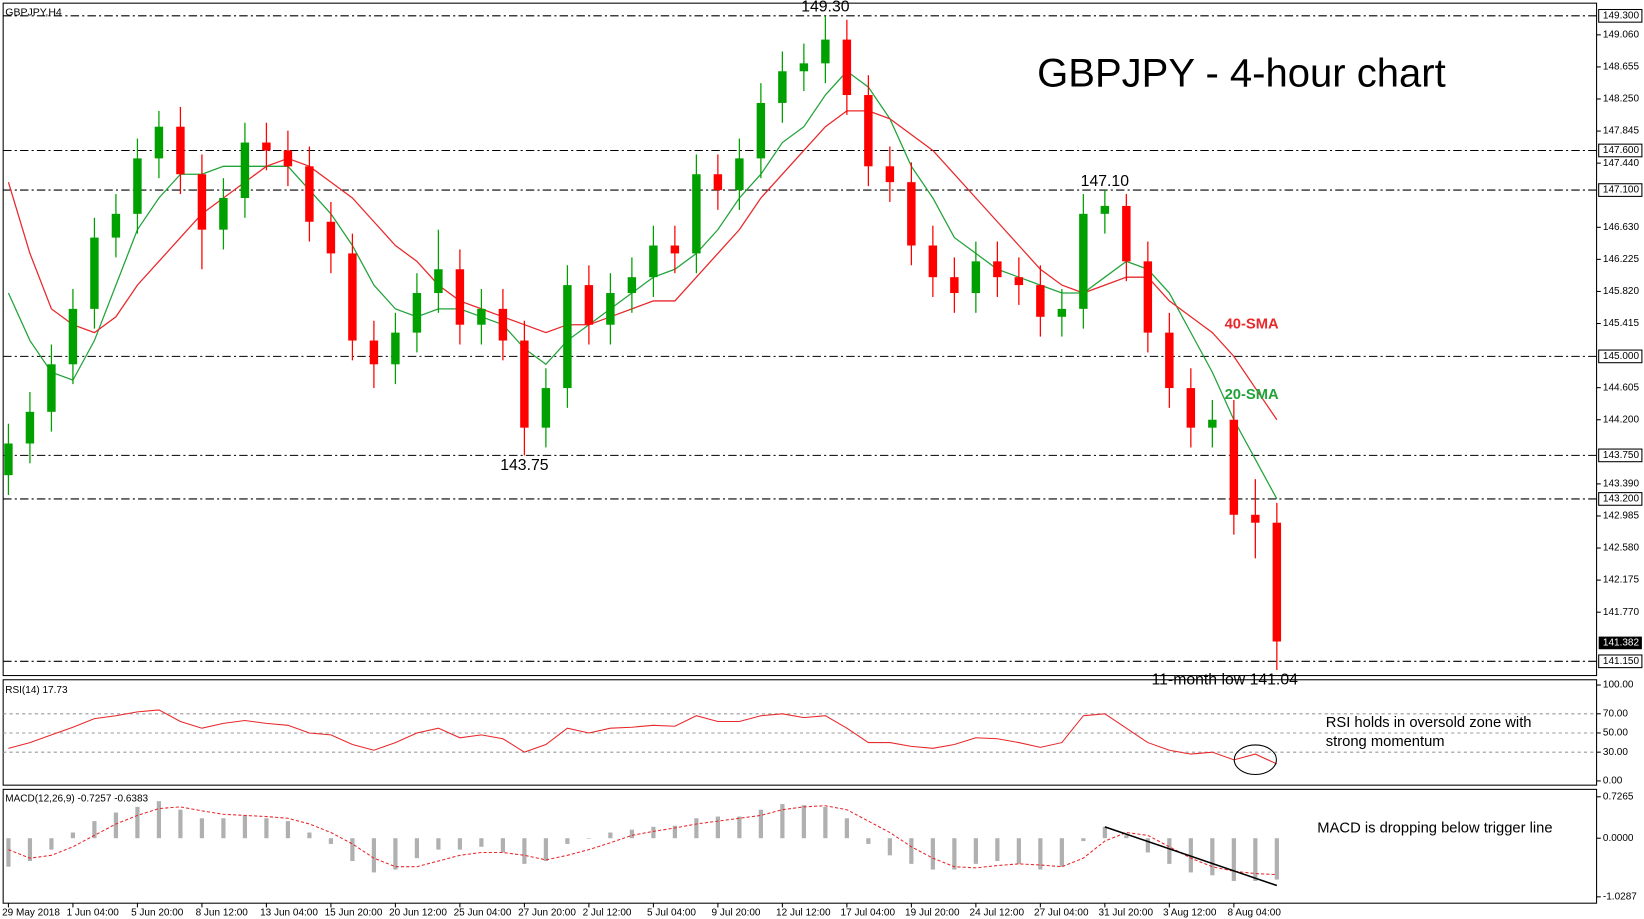 The height and width of the screenshot is (919, 1644). What do you see at coordinates (1621, 484) in the screenshot?
I see `y-tick-label: 143.390` at bounding box center [1621, 484].